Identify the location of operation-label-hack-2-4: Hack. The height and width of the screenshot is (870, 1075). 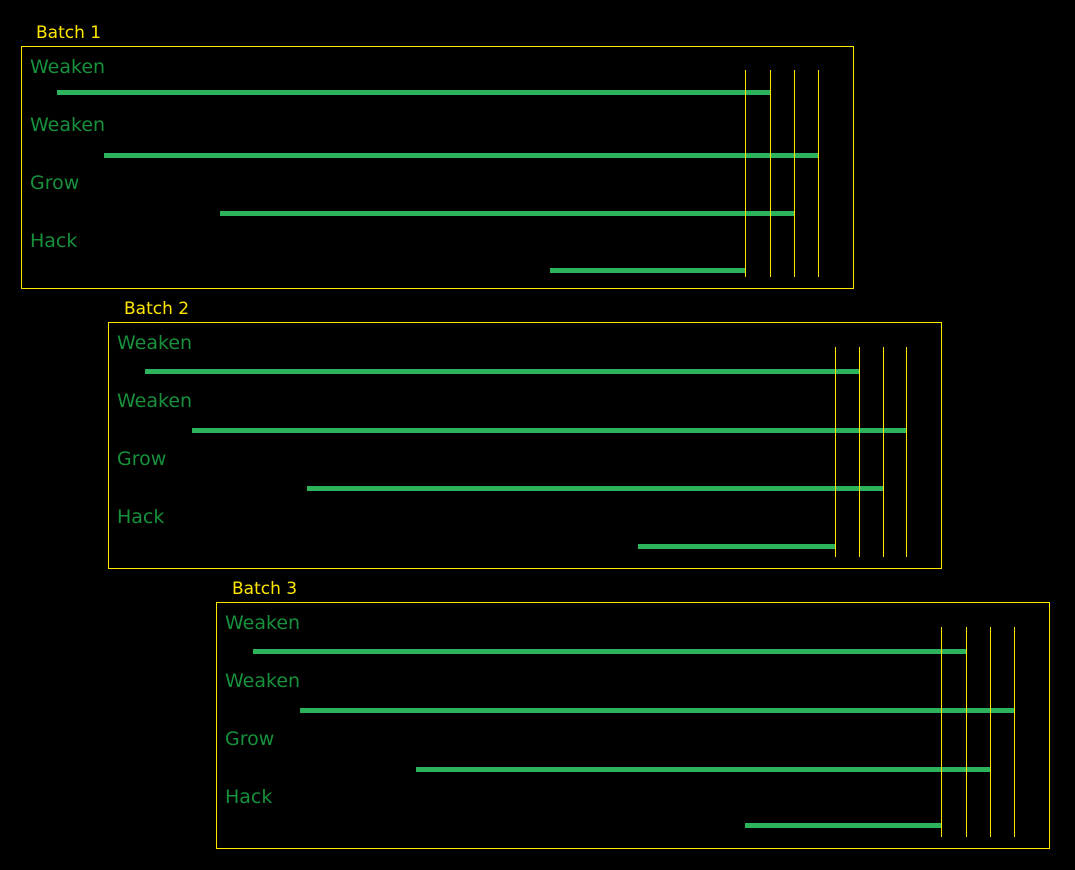
(141, 517).